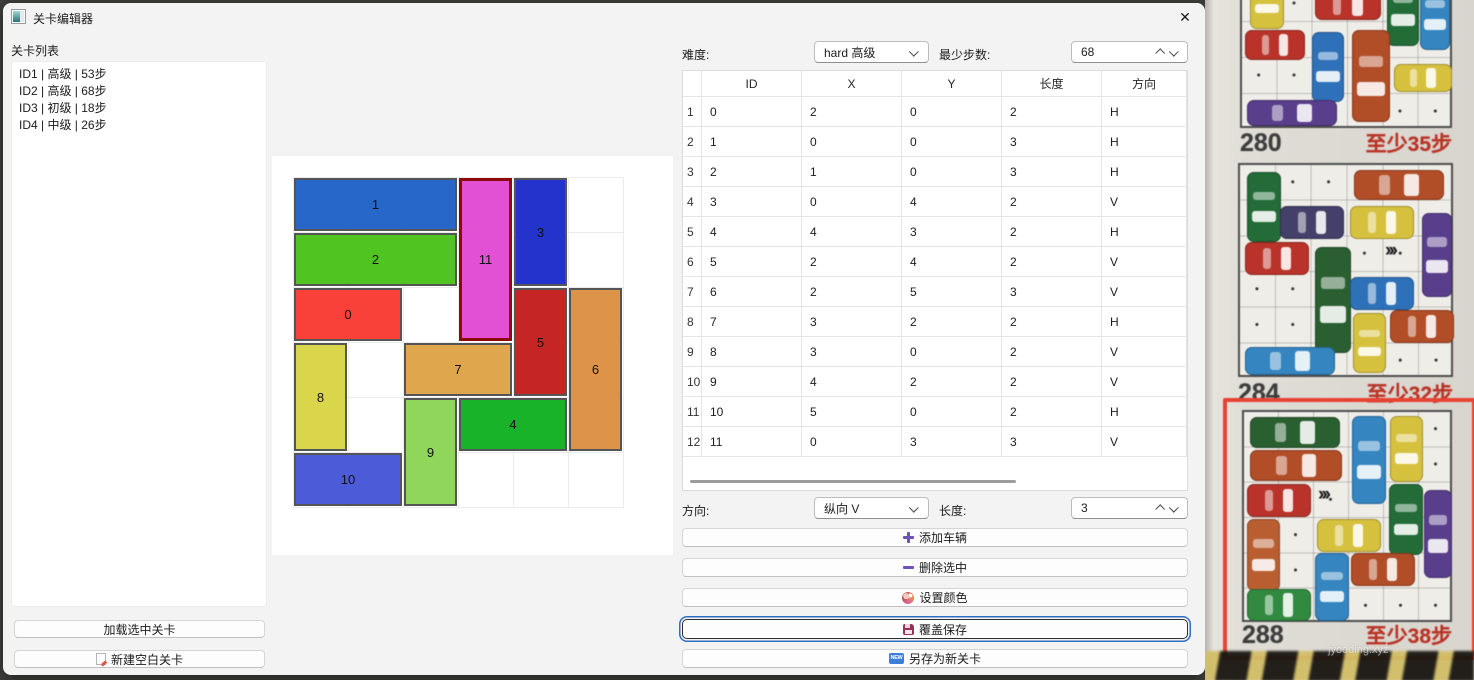 The image size is (1474, 680). What do you see at coordinates (375, 204) in the screenshot?
I see `board-block-1: 1` at bounding box center [375, 204].